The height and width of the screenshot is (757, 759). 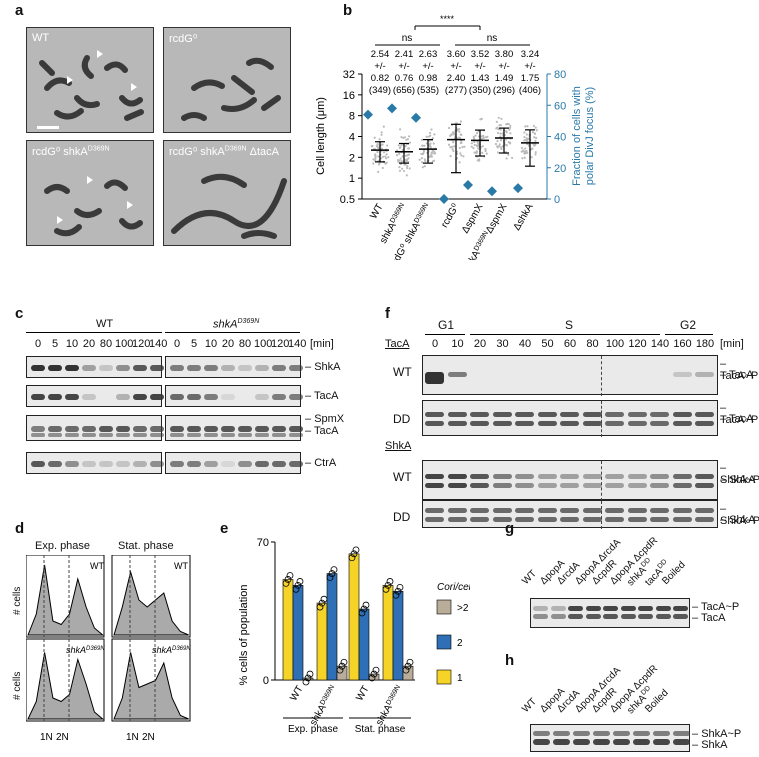 What do you see at coordinates (227, 80) in the screenshot?
I see `micrograph-rcdg0: rcdG⁰` at bounding box center [227, 80].